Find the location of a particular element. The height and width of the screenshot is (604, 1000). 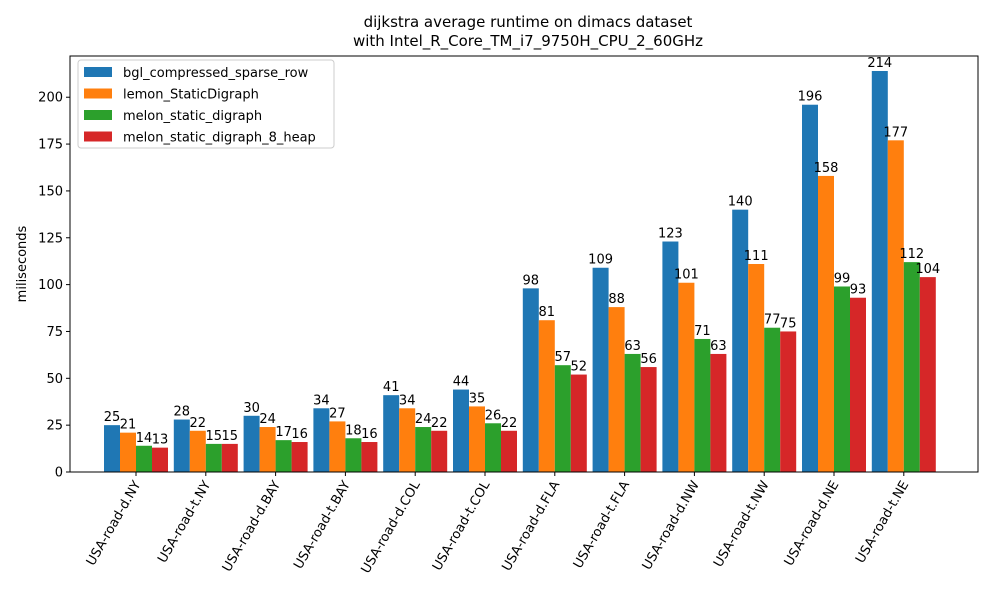

y-tick-label: 100 is located at coordinates (50, 285).